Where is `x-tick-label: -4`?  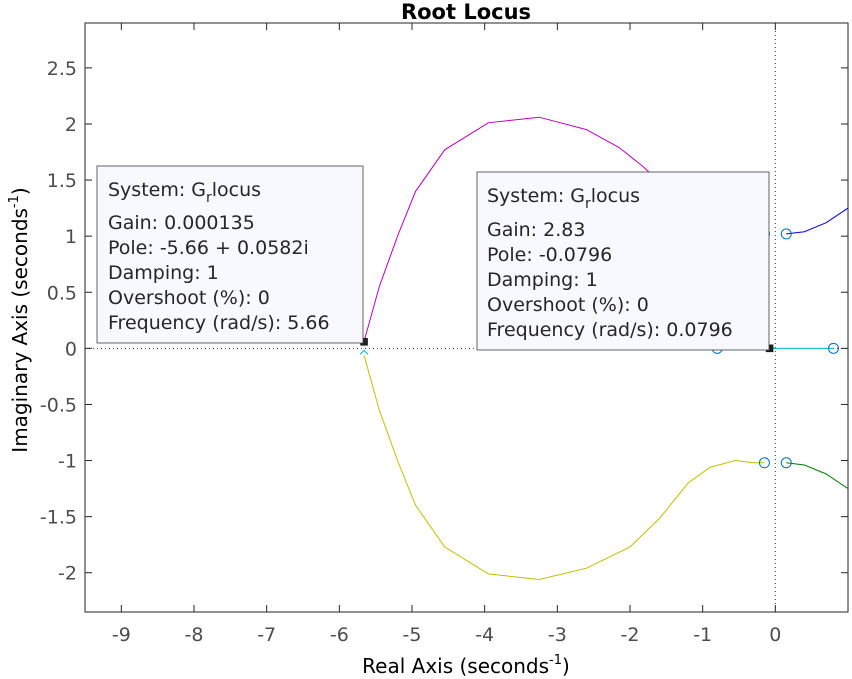
x-tick-label: -4 is located at coordinates (484, 635).